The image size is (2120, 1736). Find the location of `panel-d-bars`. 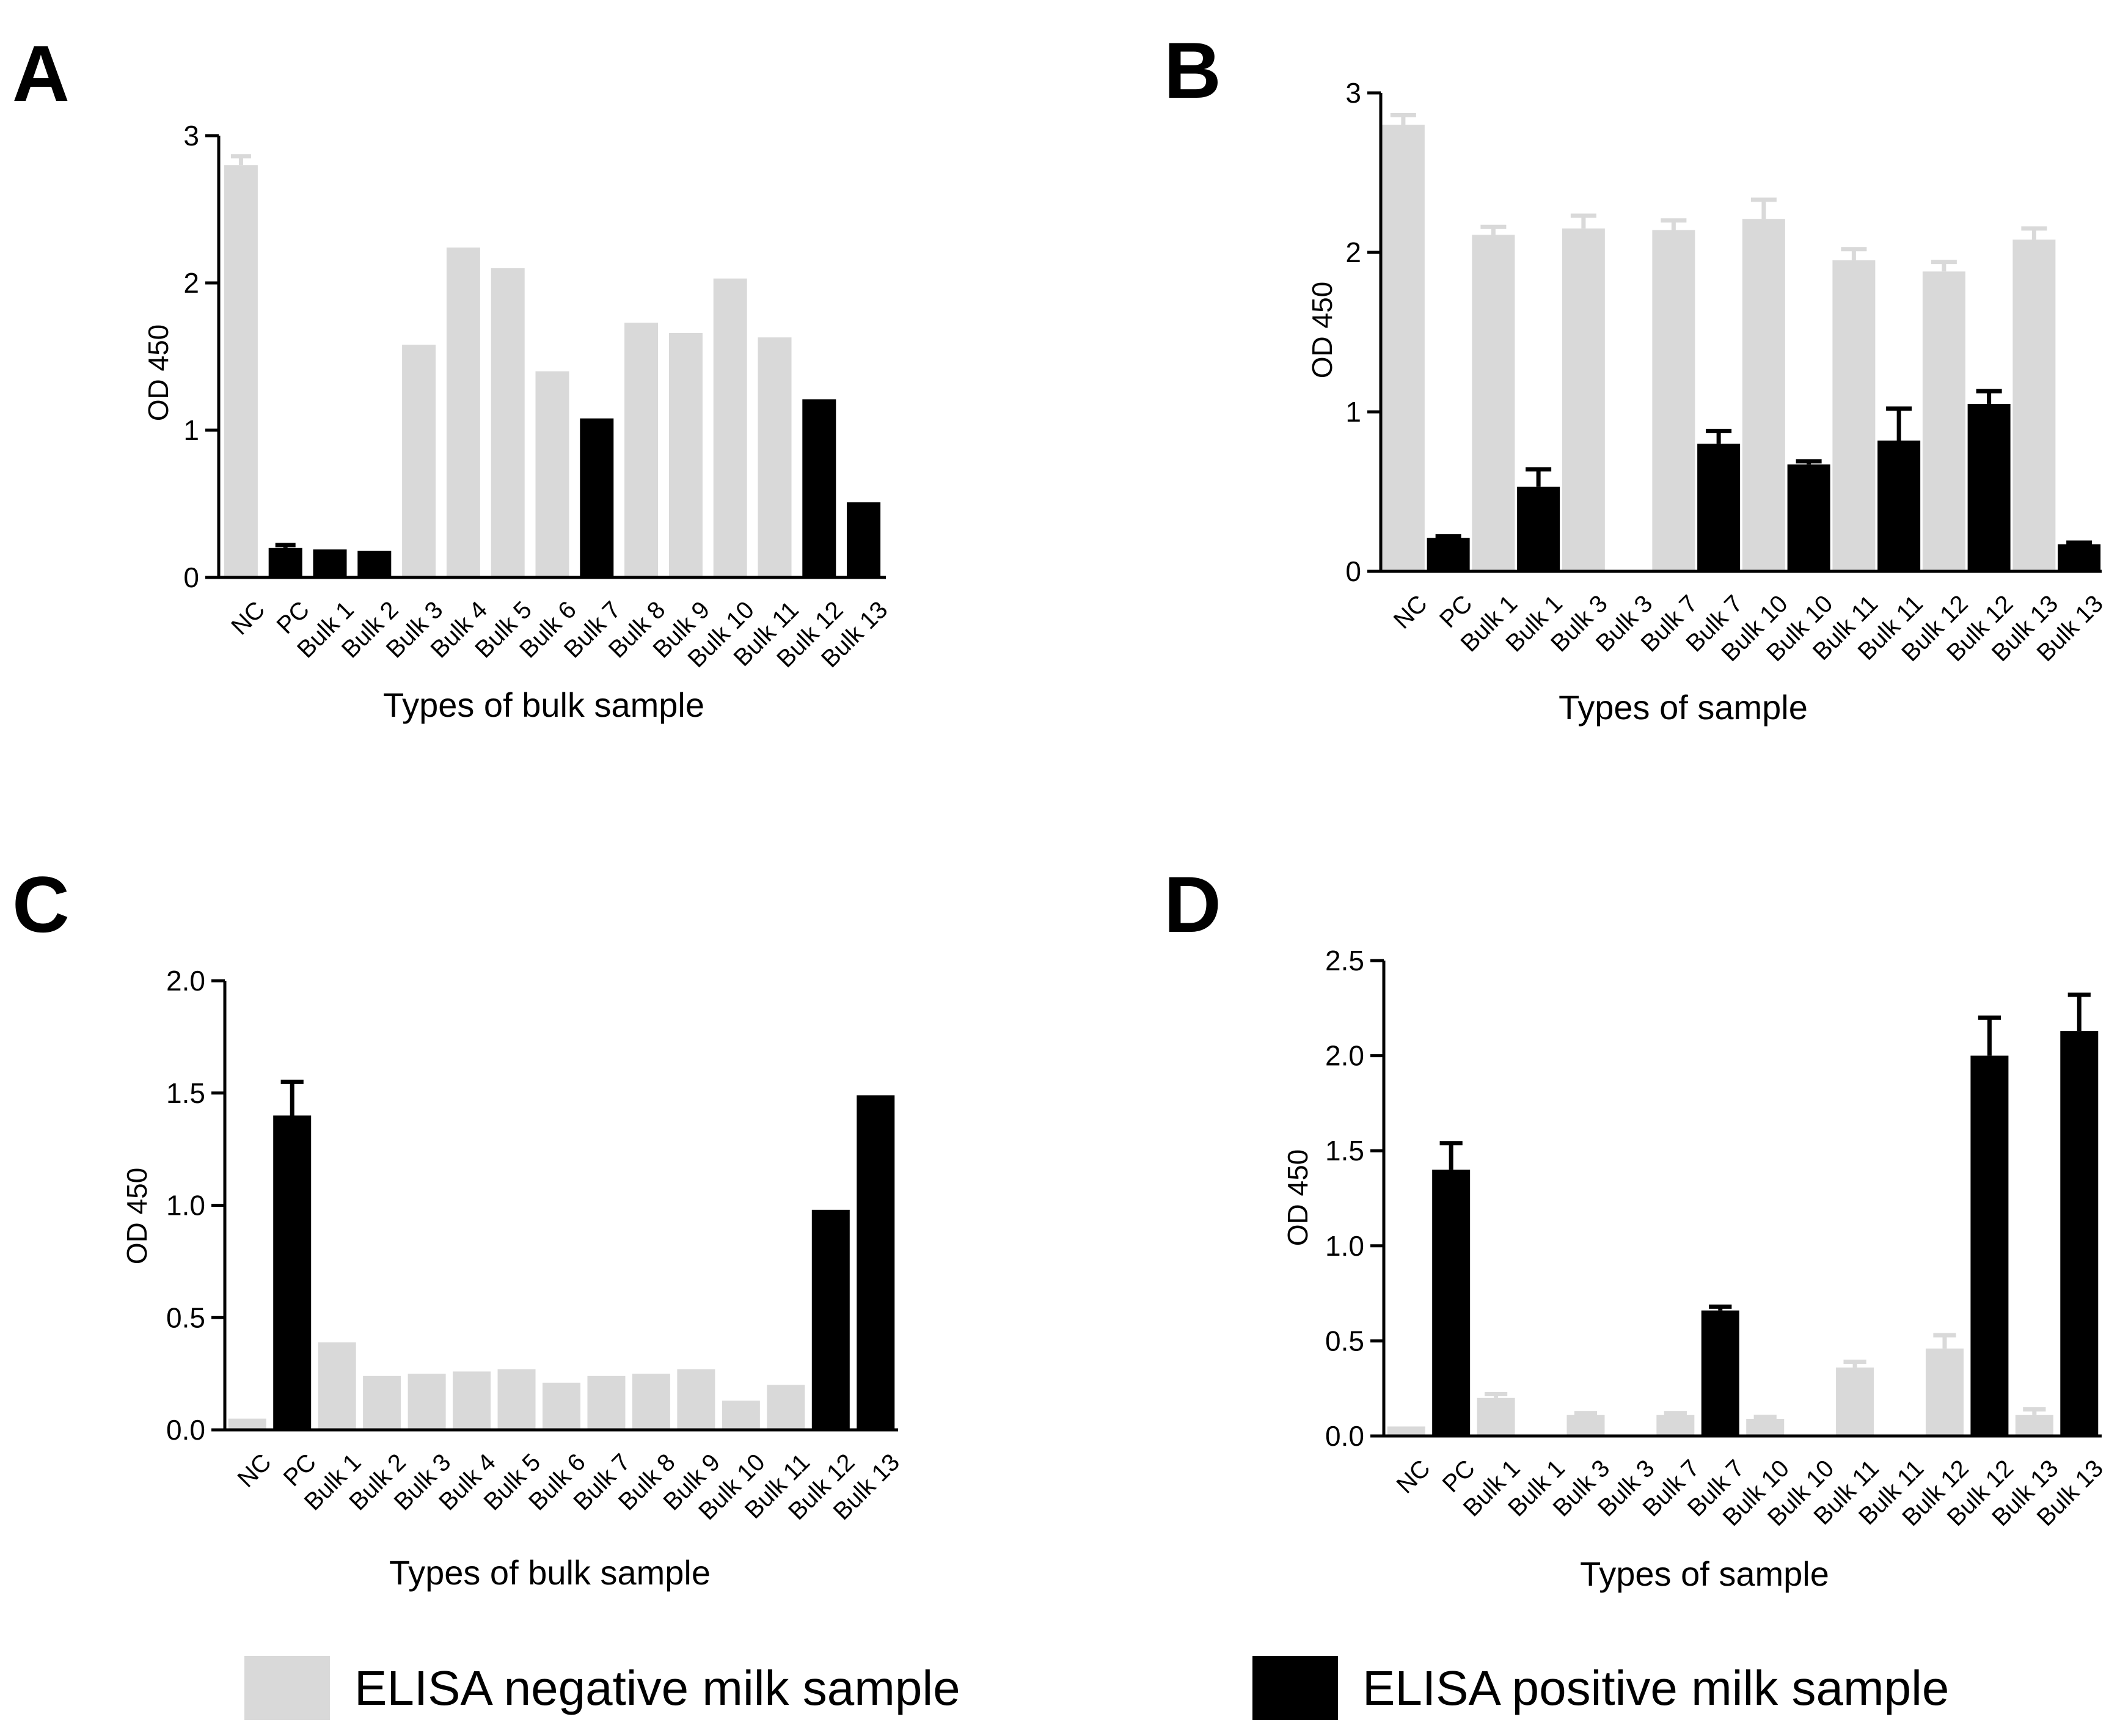

panel-d-bars is located at coordinates (1743, 1214).